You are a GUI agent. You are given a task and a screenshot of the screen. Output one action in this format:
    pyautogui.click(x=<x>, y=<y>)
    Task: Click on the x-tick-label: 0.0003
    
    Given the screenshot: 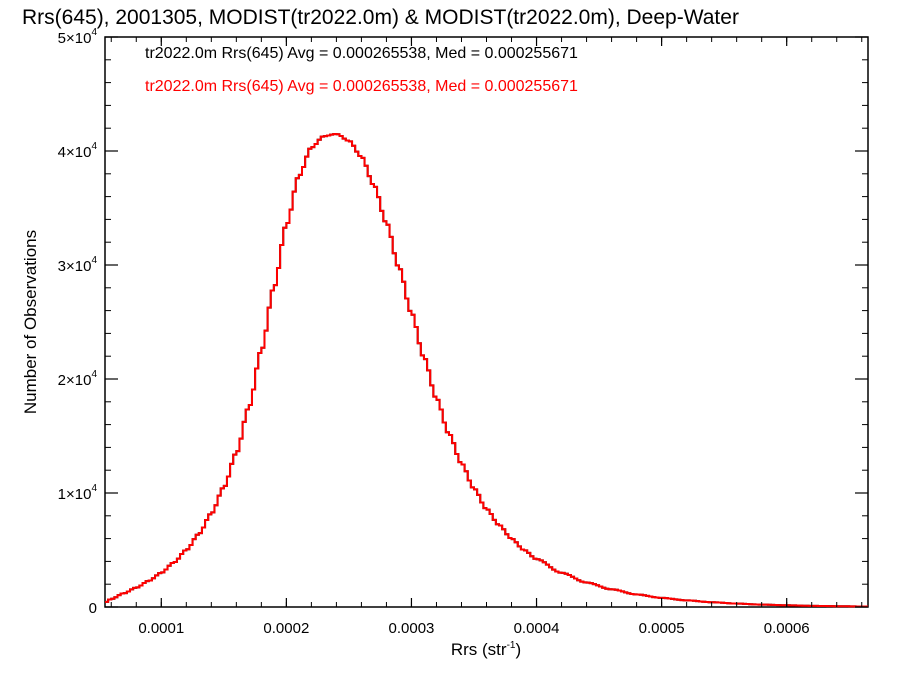 What is the action you would take?
    pyautogui.click(x=412, y=628)
    